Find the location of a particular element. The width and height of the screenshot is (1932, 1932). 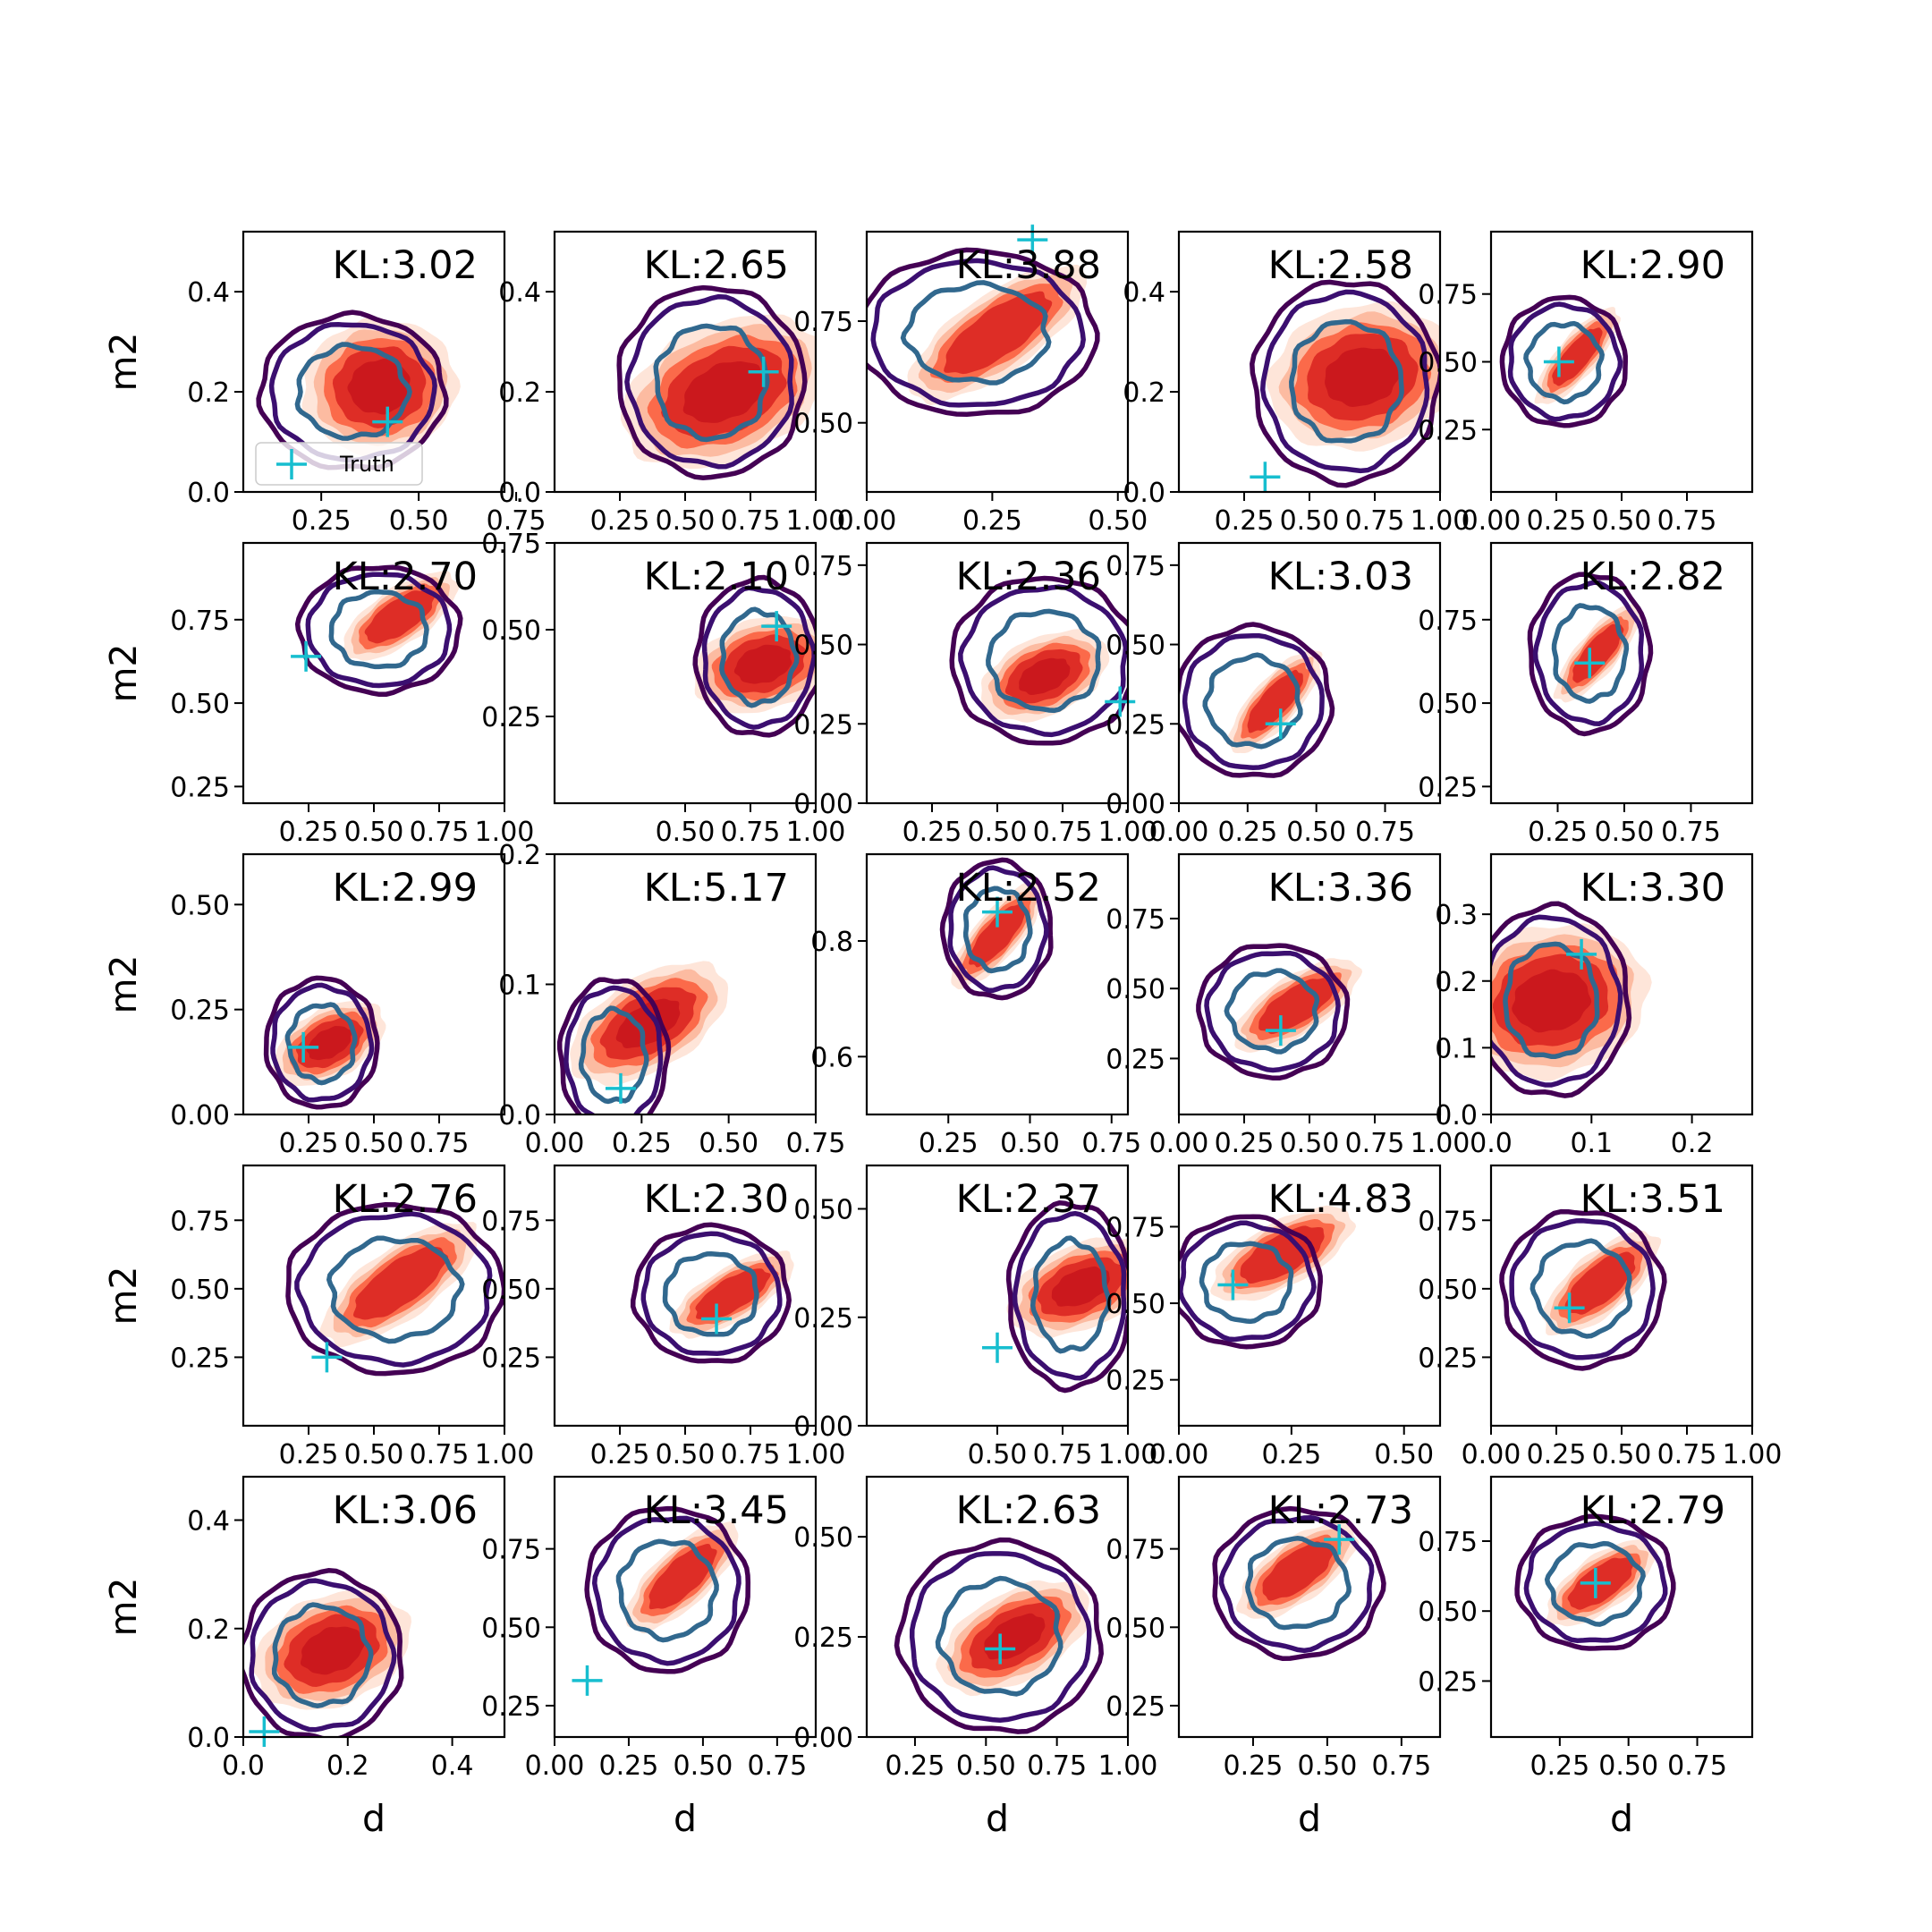

subplot-r4c2: 0.25 0.50 0.75 1.000.250.500.75 KL:2.30 is located at coordinates (663, 1317).